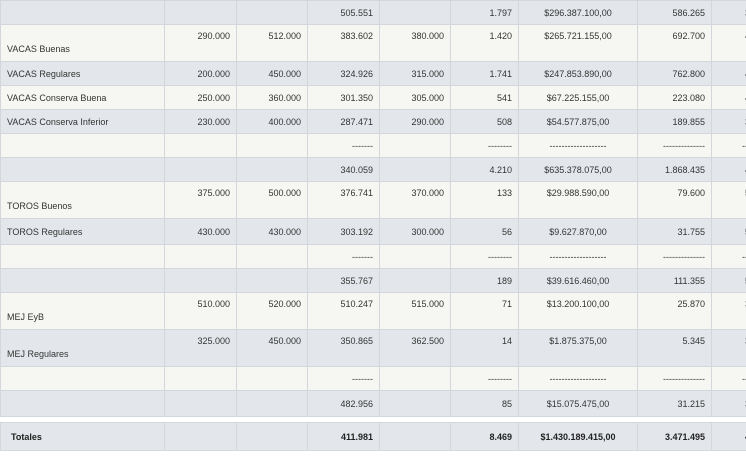  I want to click on table-cell: 1.741, so click(484, 73).